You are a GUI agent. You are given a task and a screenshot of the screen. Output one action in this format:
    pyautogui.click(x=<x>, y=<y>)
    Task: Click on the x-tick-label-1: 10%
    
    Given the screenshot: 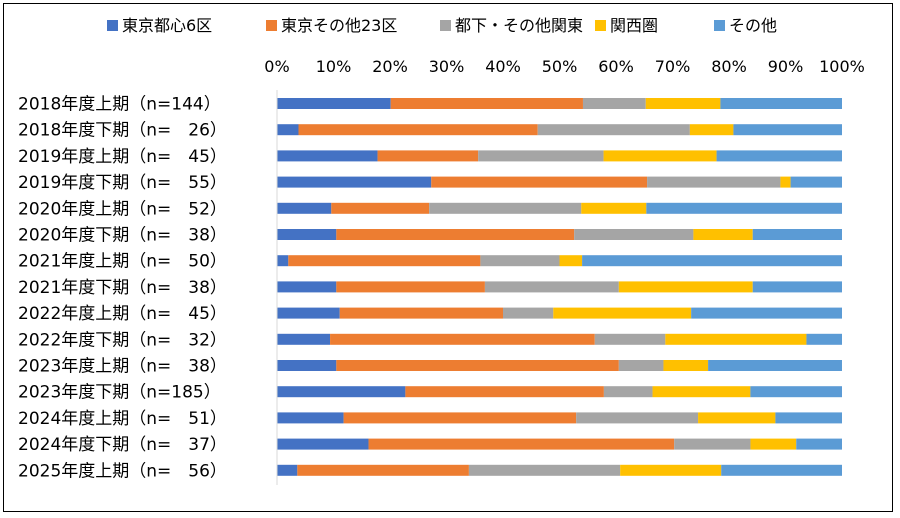 What is the action you would take?
    pyautogui.click(x=334, y=66)
    